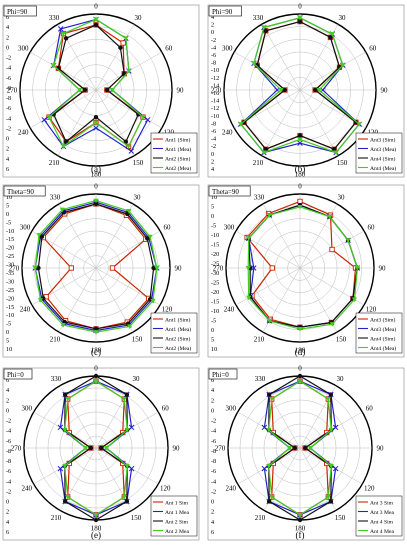 This screenshot has height=550, width=407. What do you see at coordinates (215, 108) in the screenshot?
I see `radial-tick-label: -12` at bounding box center [215, 108].